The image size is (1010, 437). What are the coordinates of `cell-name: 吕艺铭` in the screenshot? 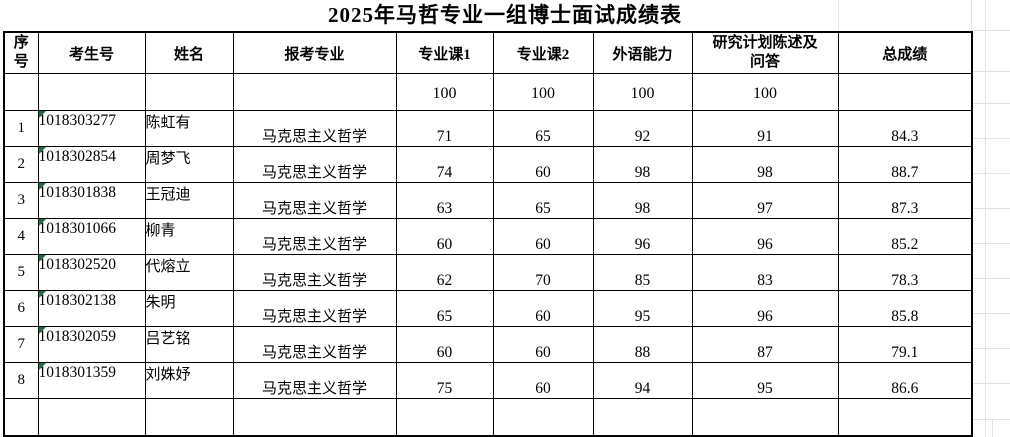 It's located at (189, 344).